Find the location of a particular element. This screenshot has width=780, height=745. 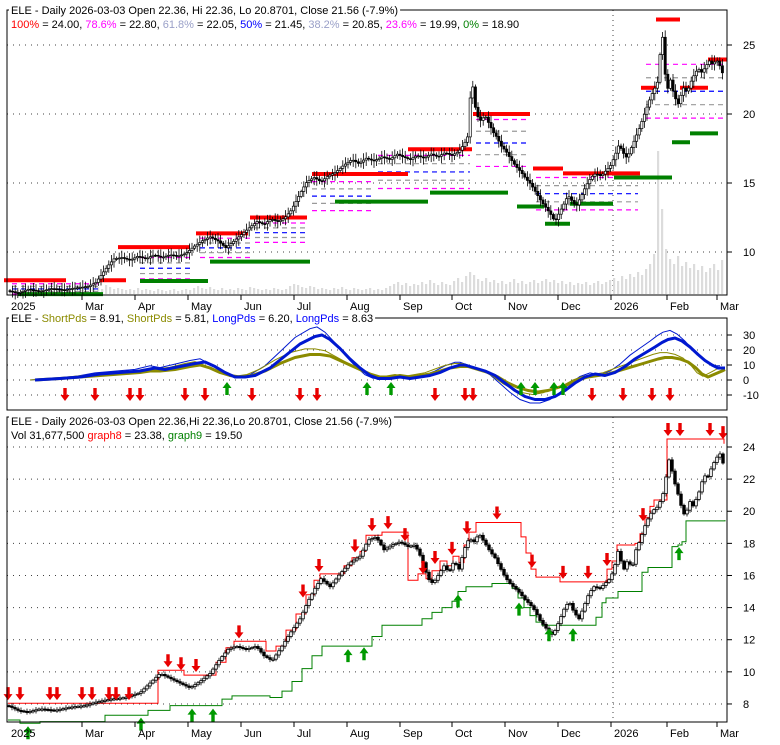

y-axis-label: 20 is located at coordinates (749, 512).